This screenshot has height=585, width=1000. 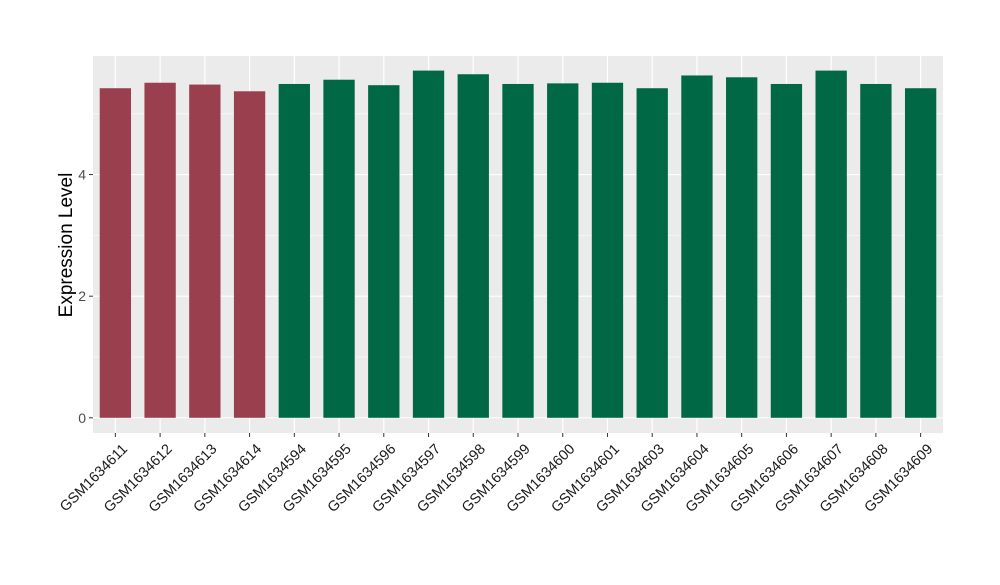 What do you see at coordinates (82, 296) in the screenshot?
I see `y-tick-label: 2` at bounding box center [82, 296].